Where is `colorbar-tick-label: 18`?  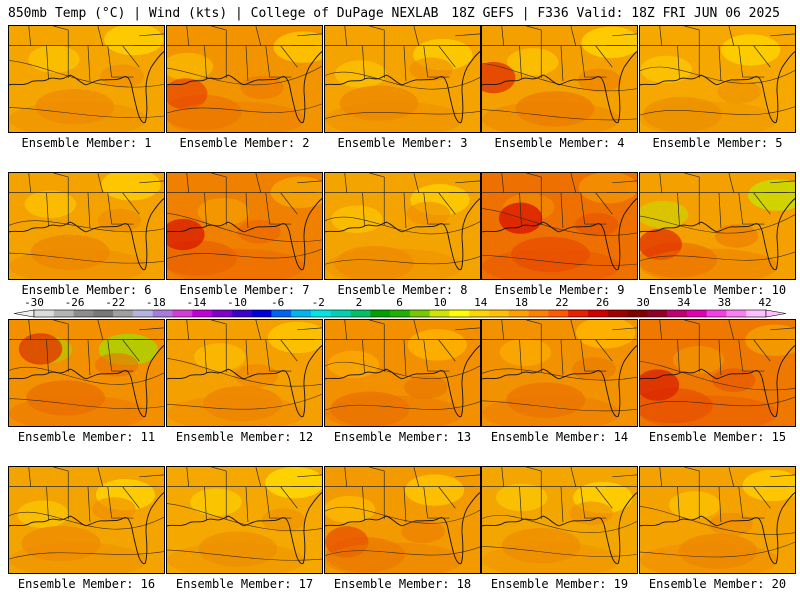
colorbar-tick-label: 18 is located at coordinates (521, 302).